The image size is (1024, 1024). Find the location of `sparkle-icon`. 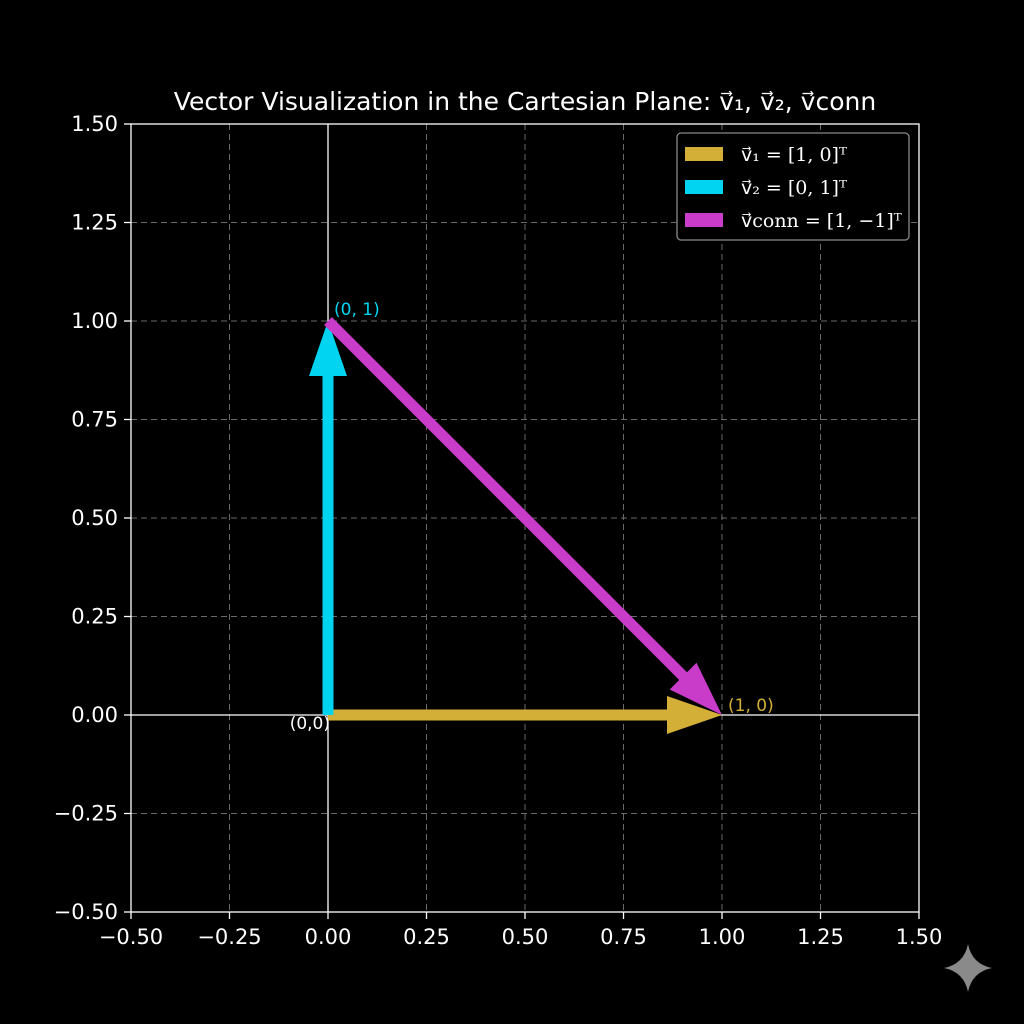

sparkle-icon is located at coordinates (968, 968).